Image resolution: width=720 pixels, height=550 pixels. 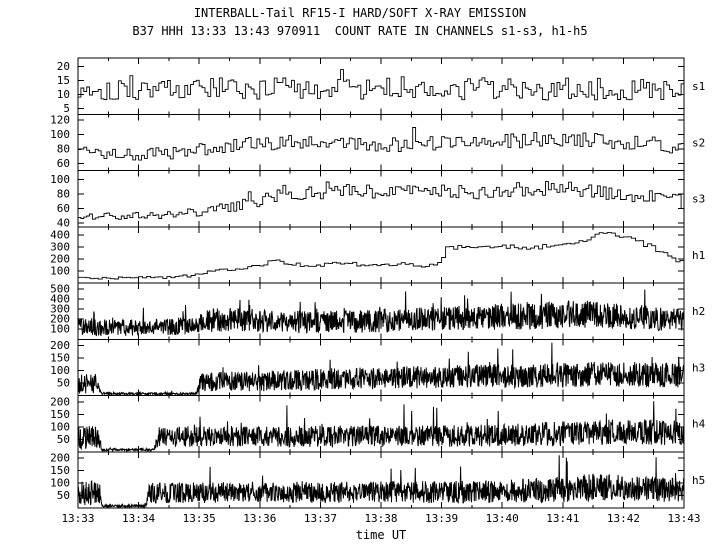 I want to click on series-h1, so click(x=381, y=256).